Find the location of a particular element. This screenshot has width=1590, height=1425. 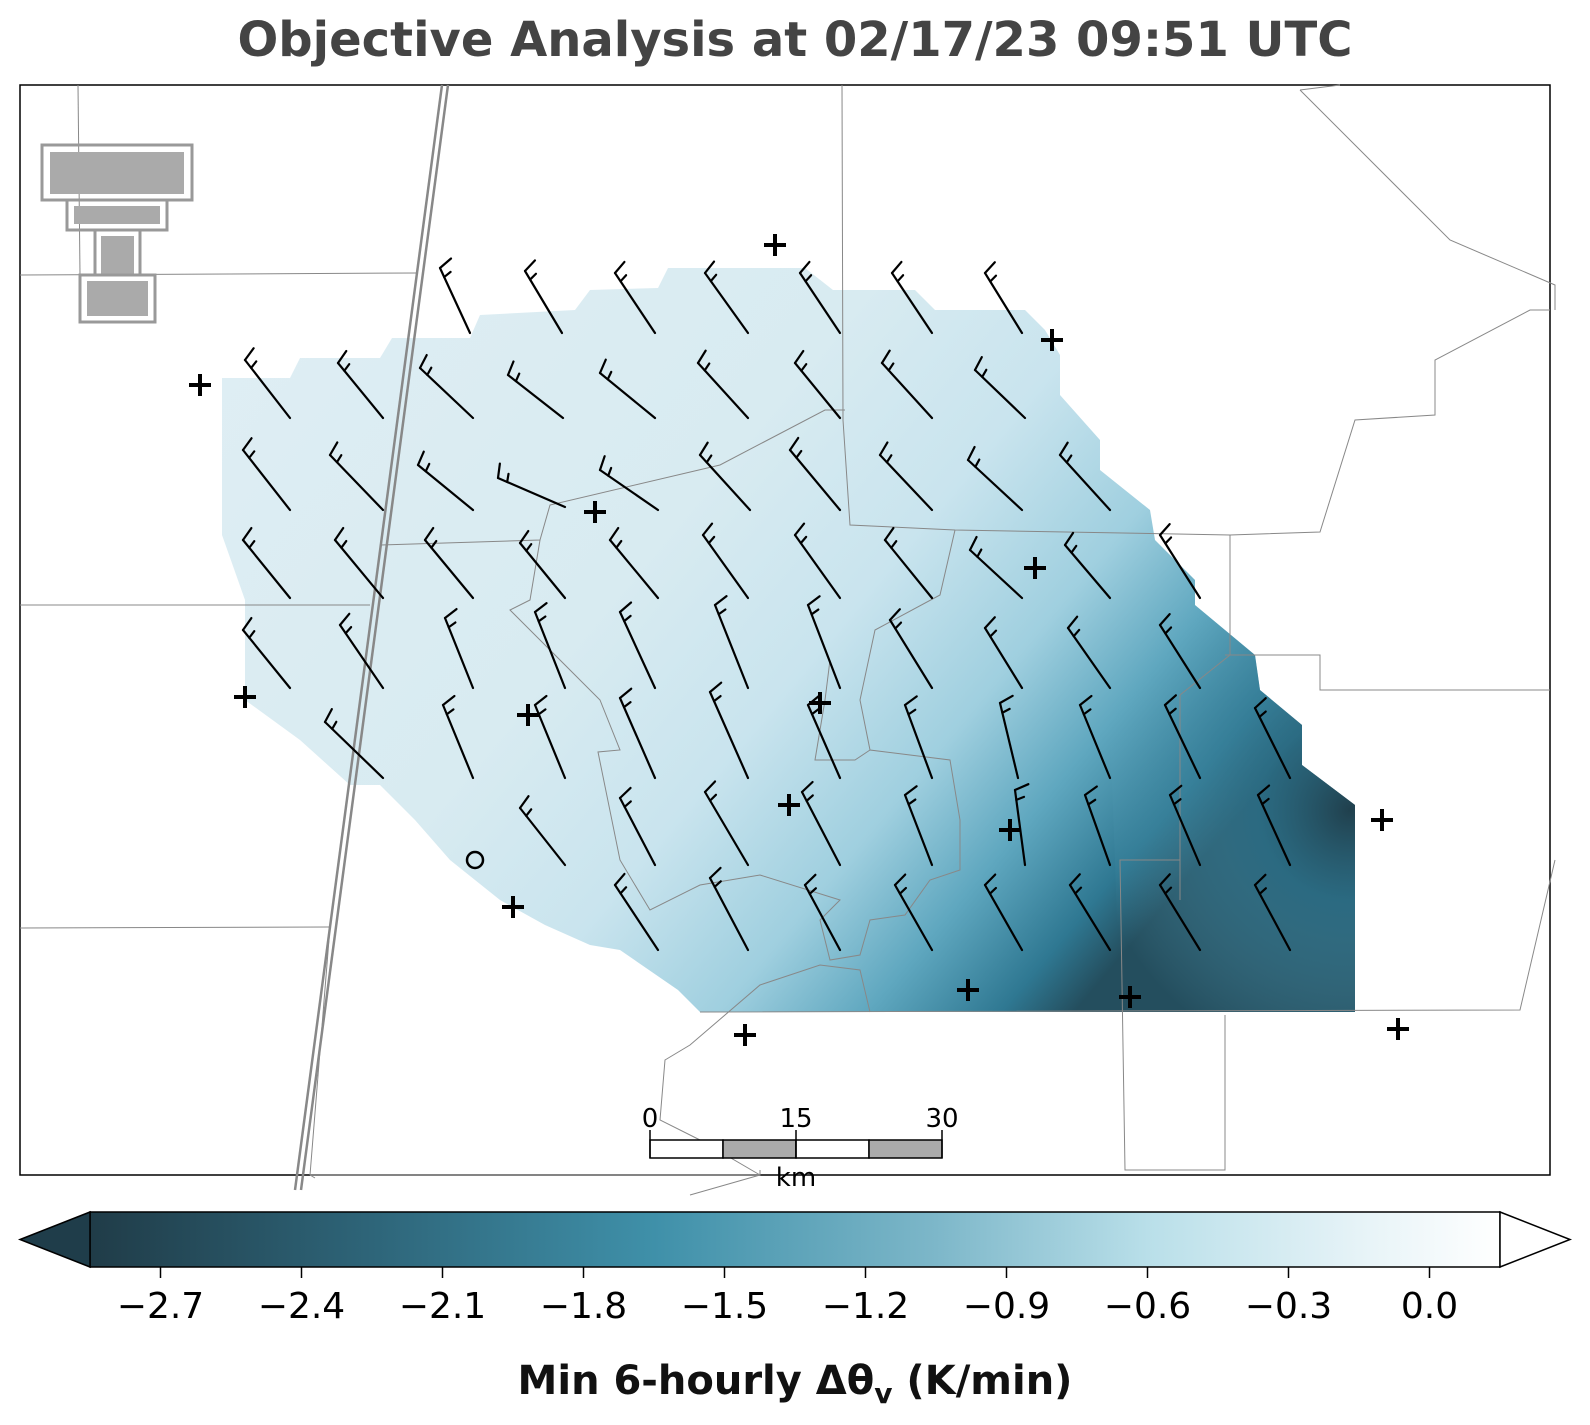

scale-bar: 0 15 30 km is located at coordinates (800, 1148).